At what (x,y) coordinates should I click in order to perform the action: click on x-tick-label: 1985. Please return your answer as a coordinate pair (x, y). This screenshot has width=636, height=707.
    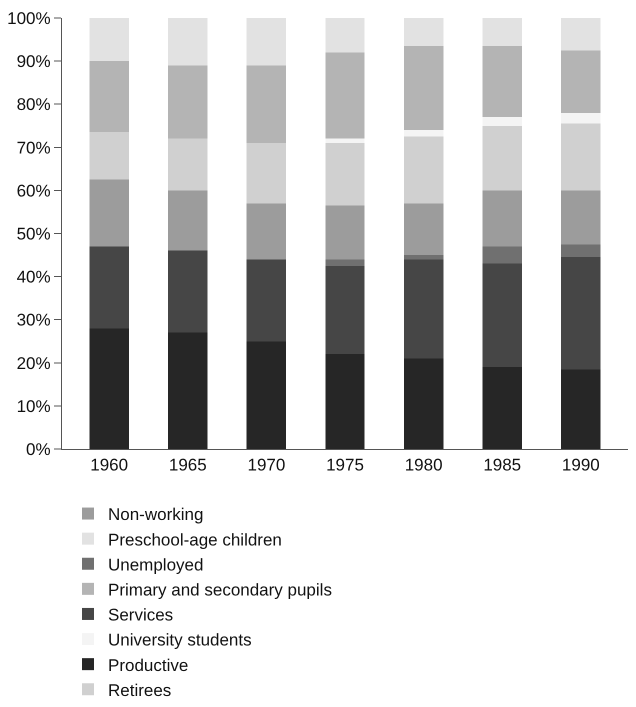
    Looking at the image, I should click on (502, 464).